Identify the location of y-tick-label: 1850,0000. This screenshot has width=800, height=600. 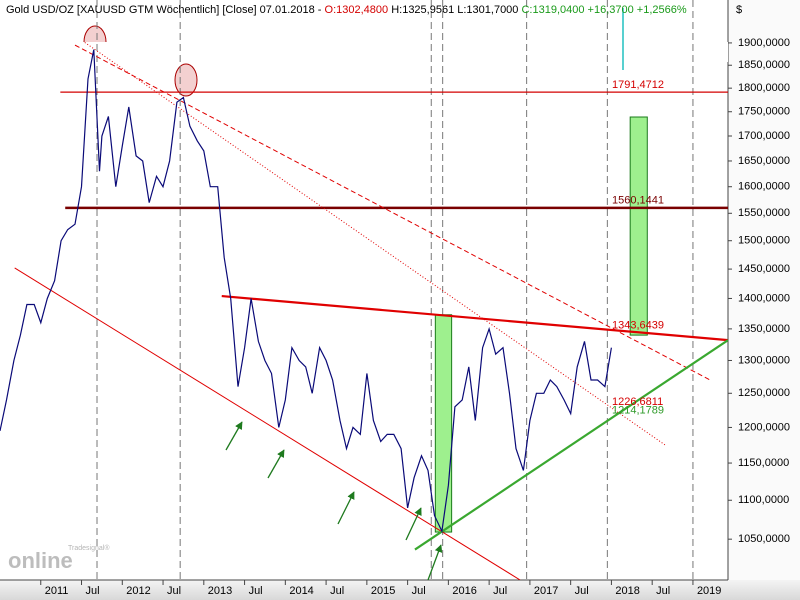
(764, 65).